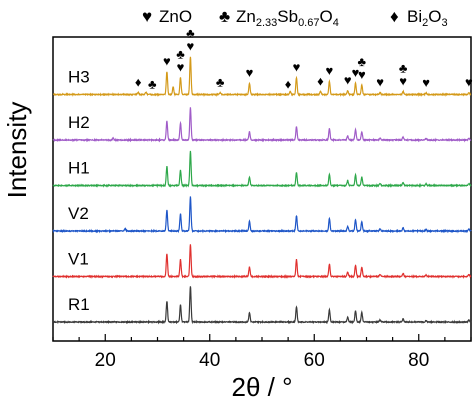 The image size is (474, 405). I want to click on x-axis-label: 2θ / °, so click(262, 387).